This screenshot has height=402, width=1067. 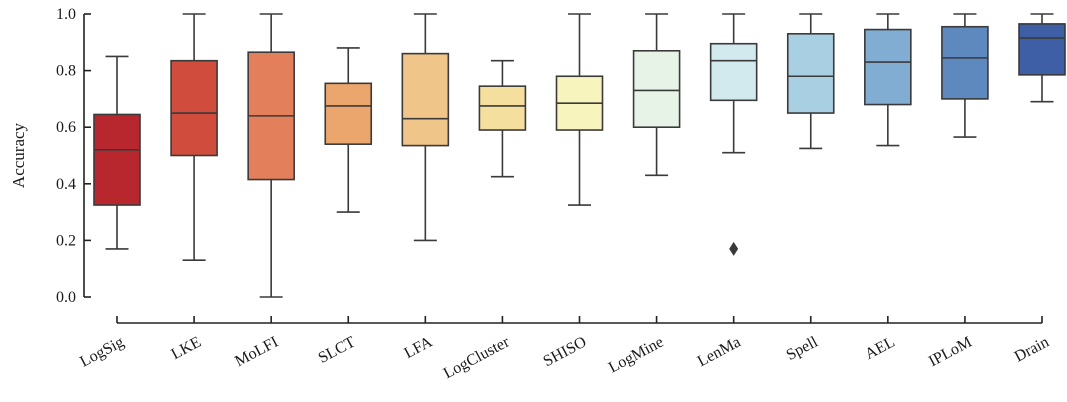 What do you see at coordinates (636, 355) in the screenshot?
I see `x-tick-label: LogMine` at bounding box center [636, 355].